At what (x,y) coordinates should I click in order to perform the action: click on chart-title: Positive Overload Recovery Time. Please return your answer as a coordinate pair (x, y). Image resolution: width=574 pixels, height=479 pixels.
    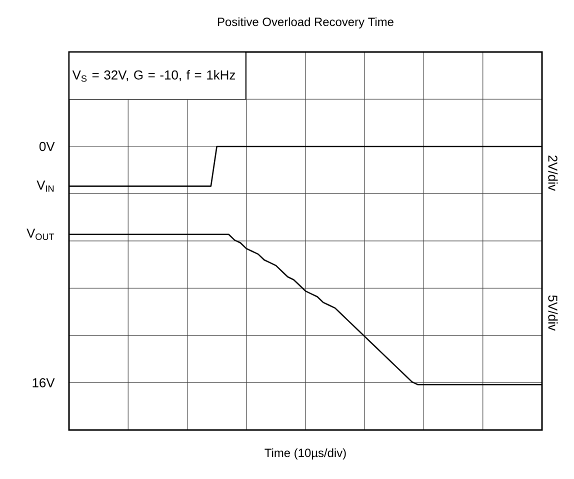
    Looking at the image, I should click on (306, 22).